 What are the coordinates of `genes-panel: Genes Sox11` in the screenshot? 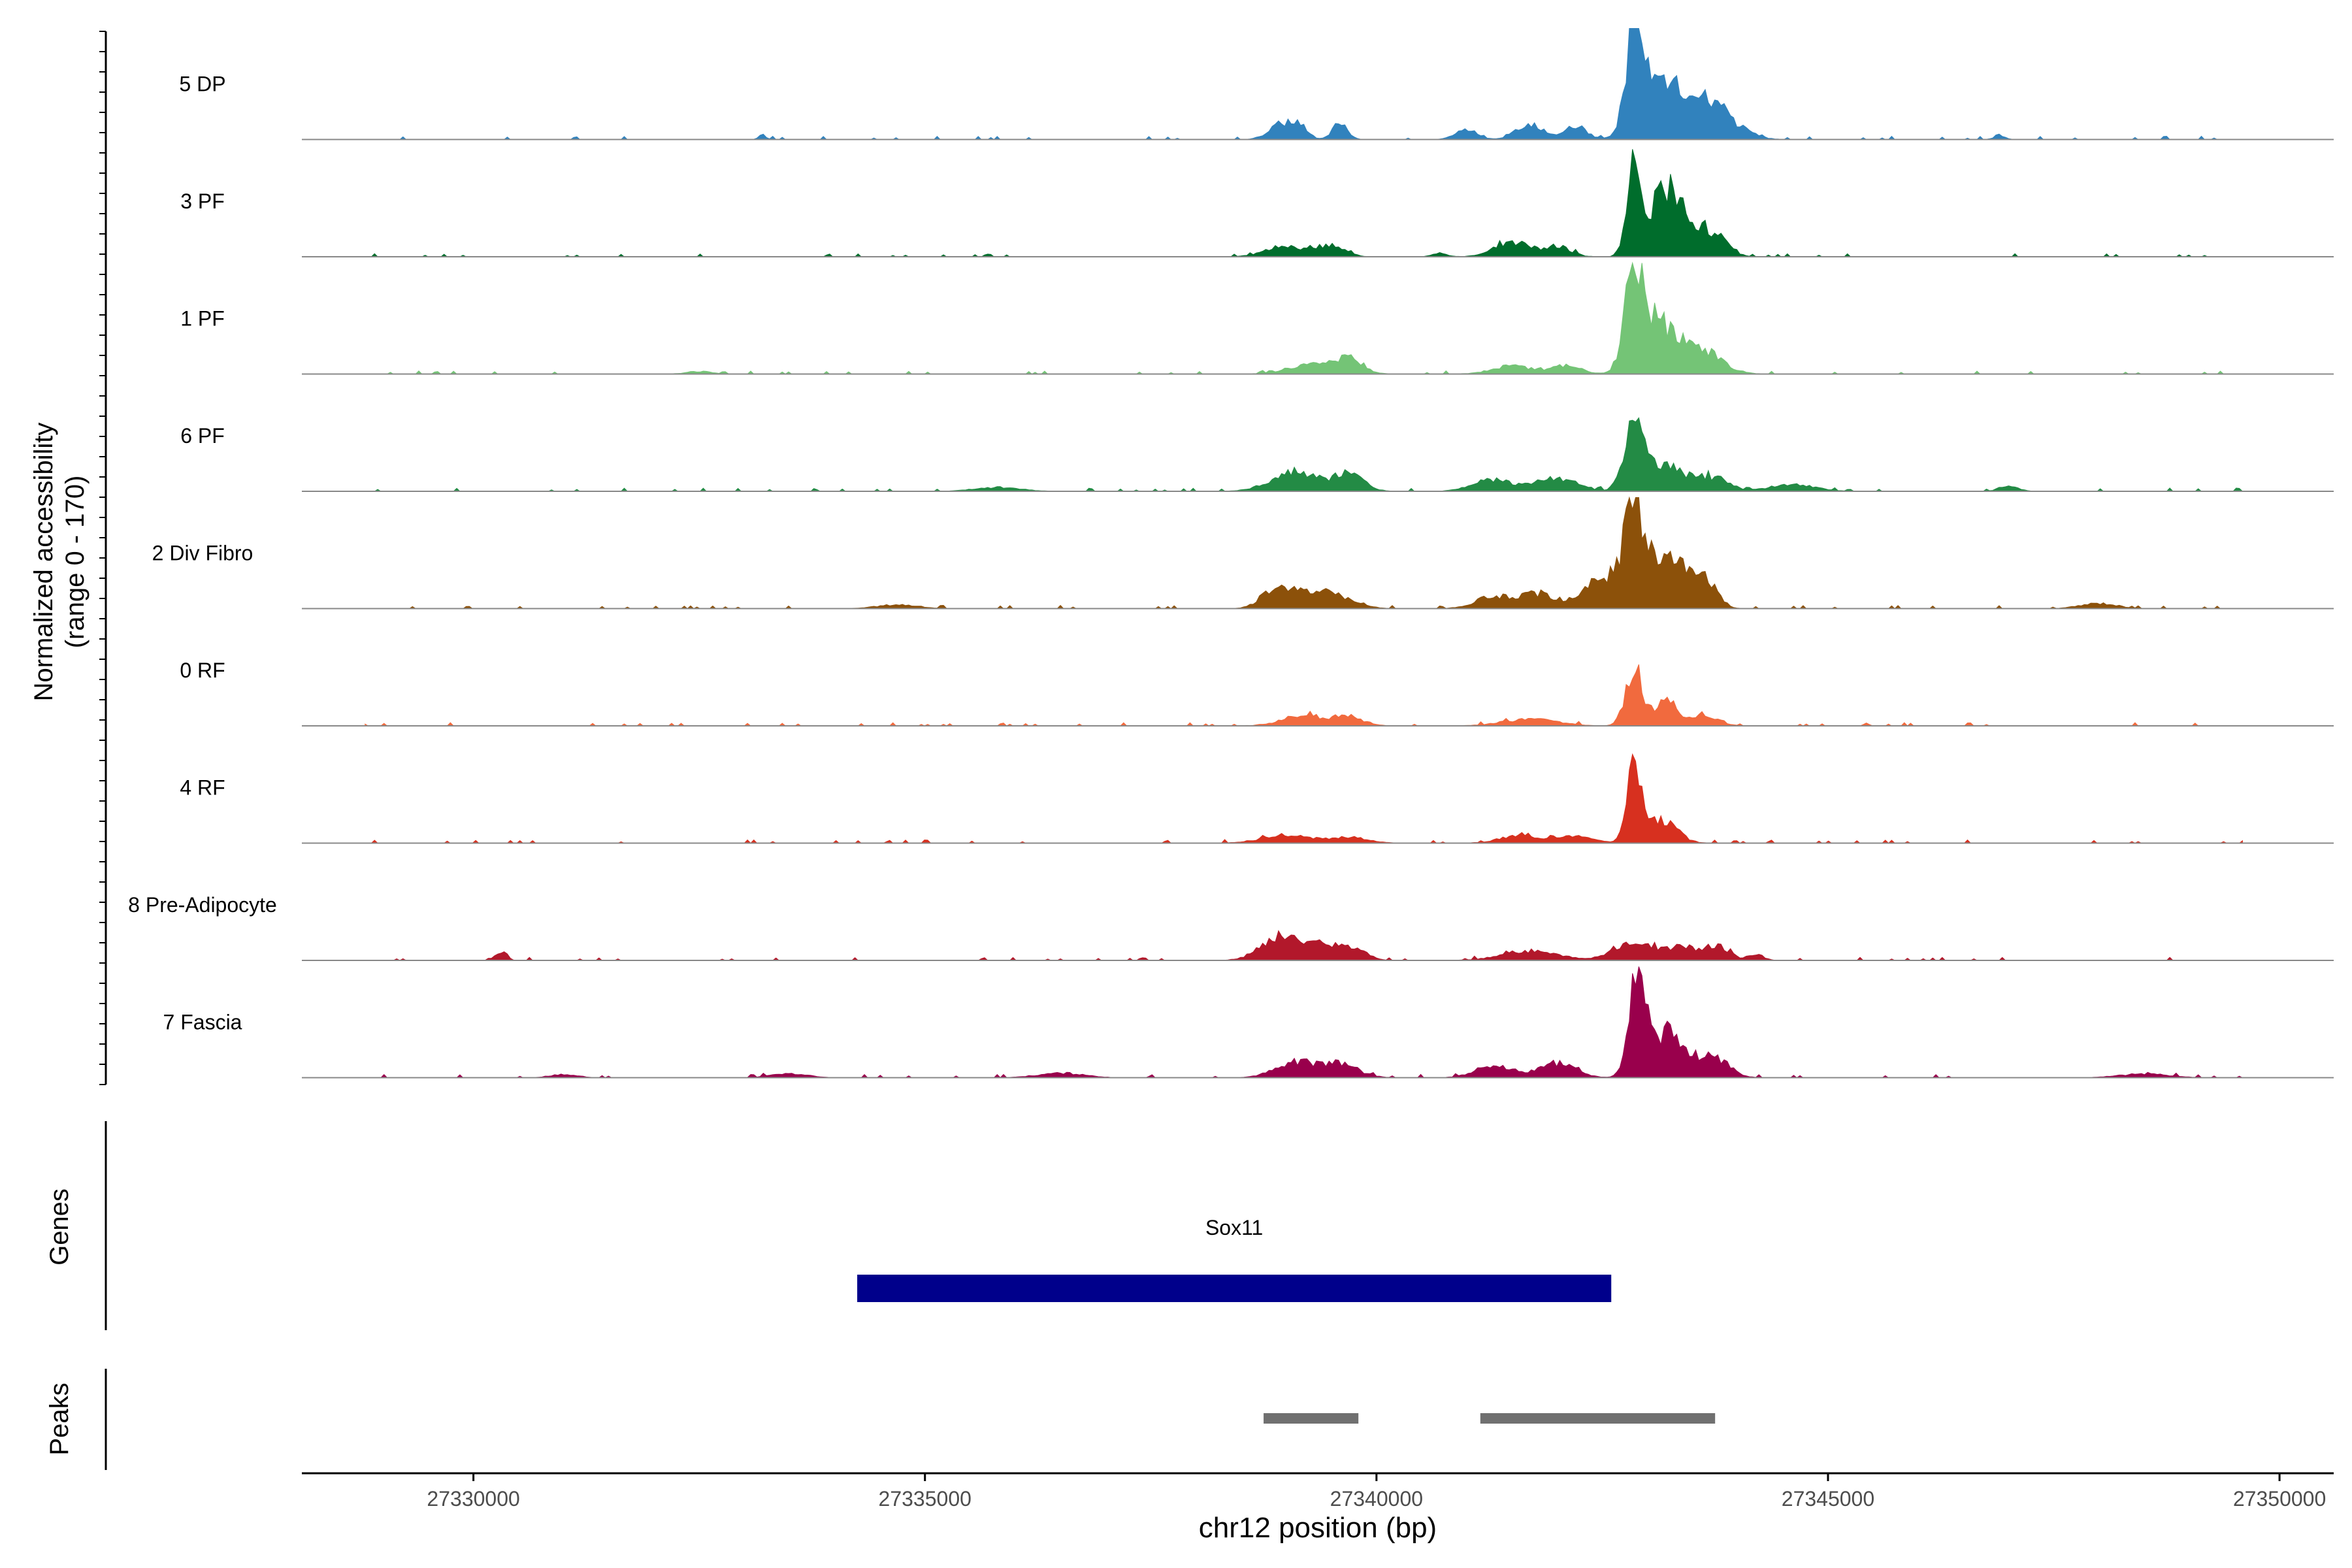 It's located at (828, 1225).